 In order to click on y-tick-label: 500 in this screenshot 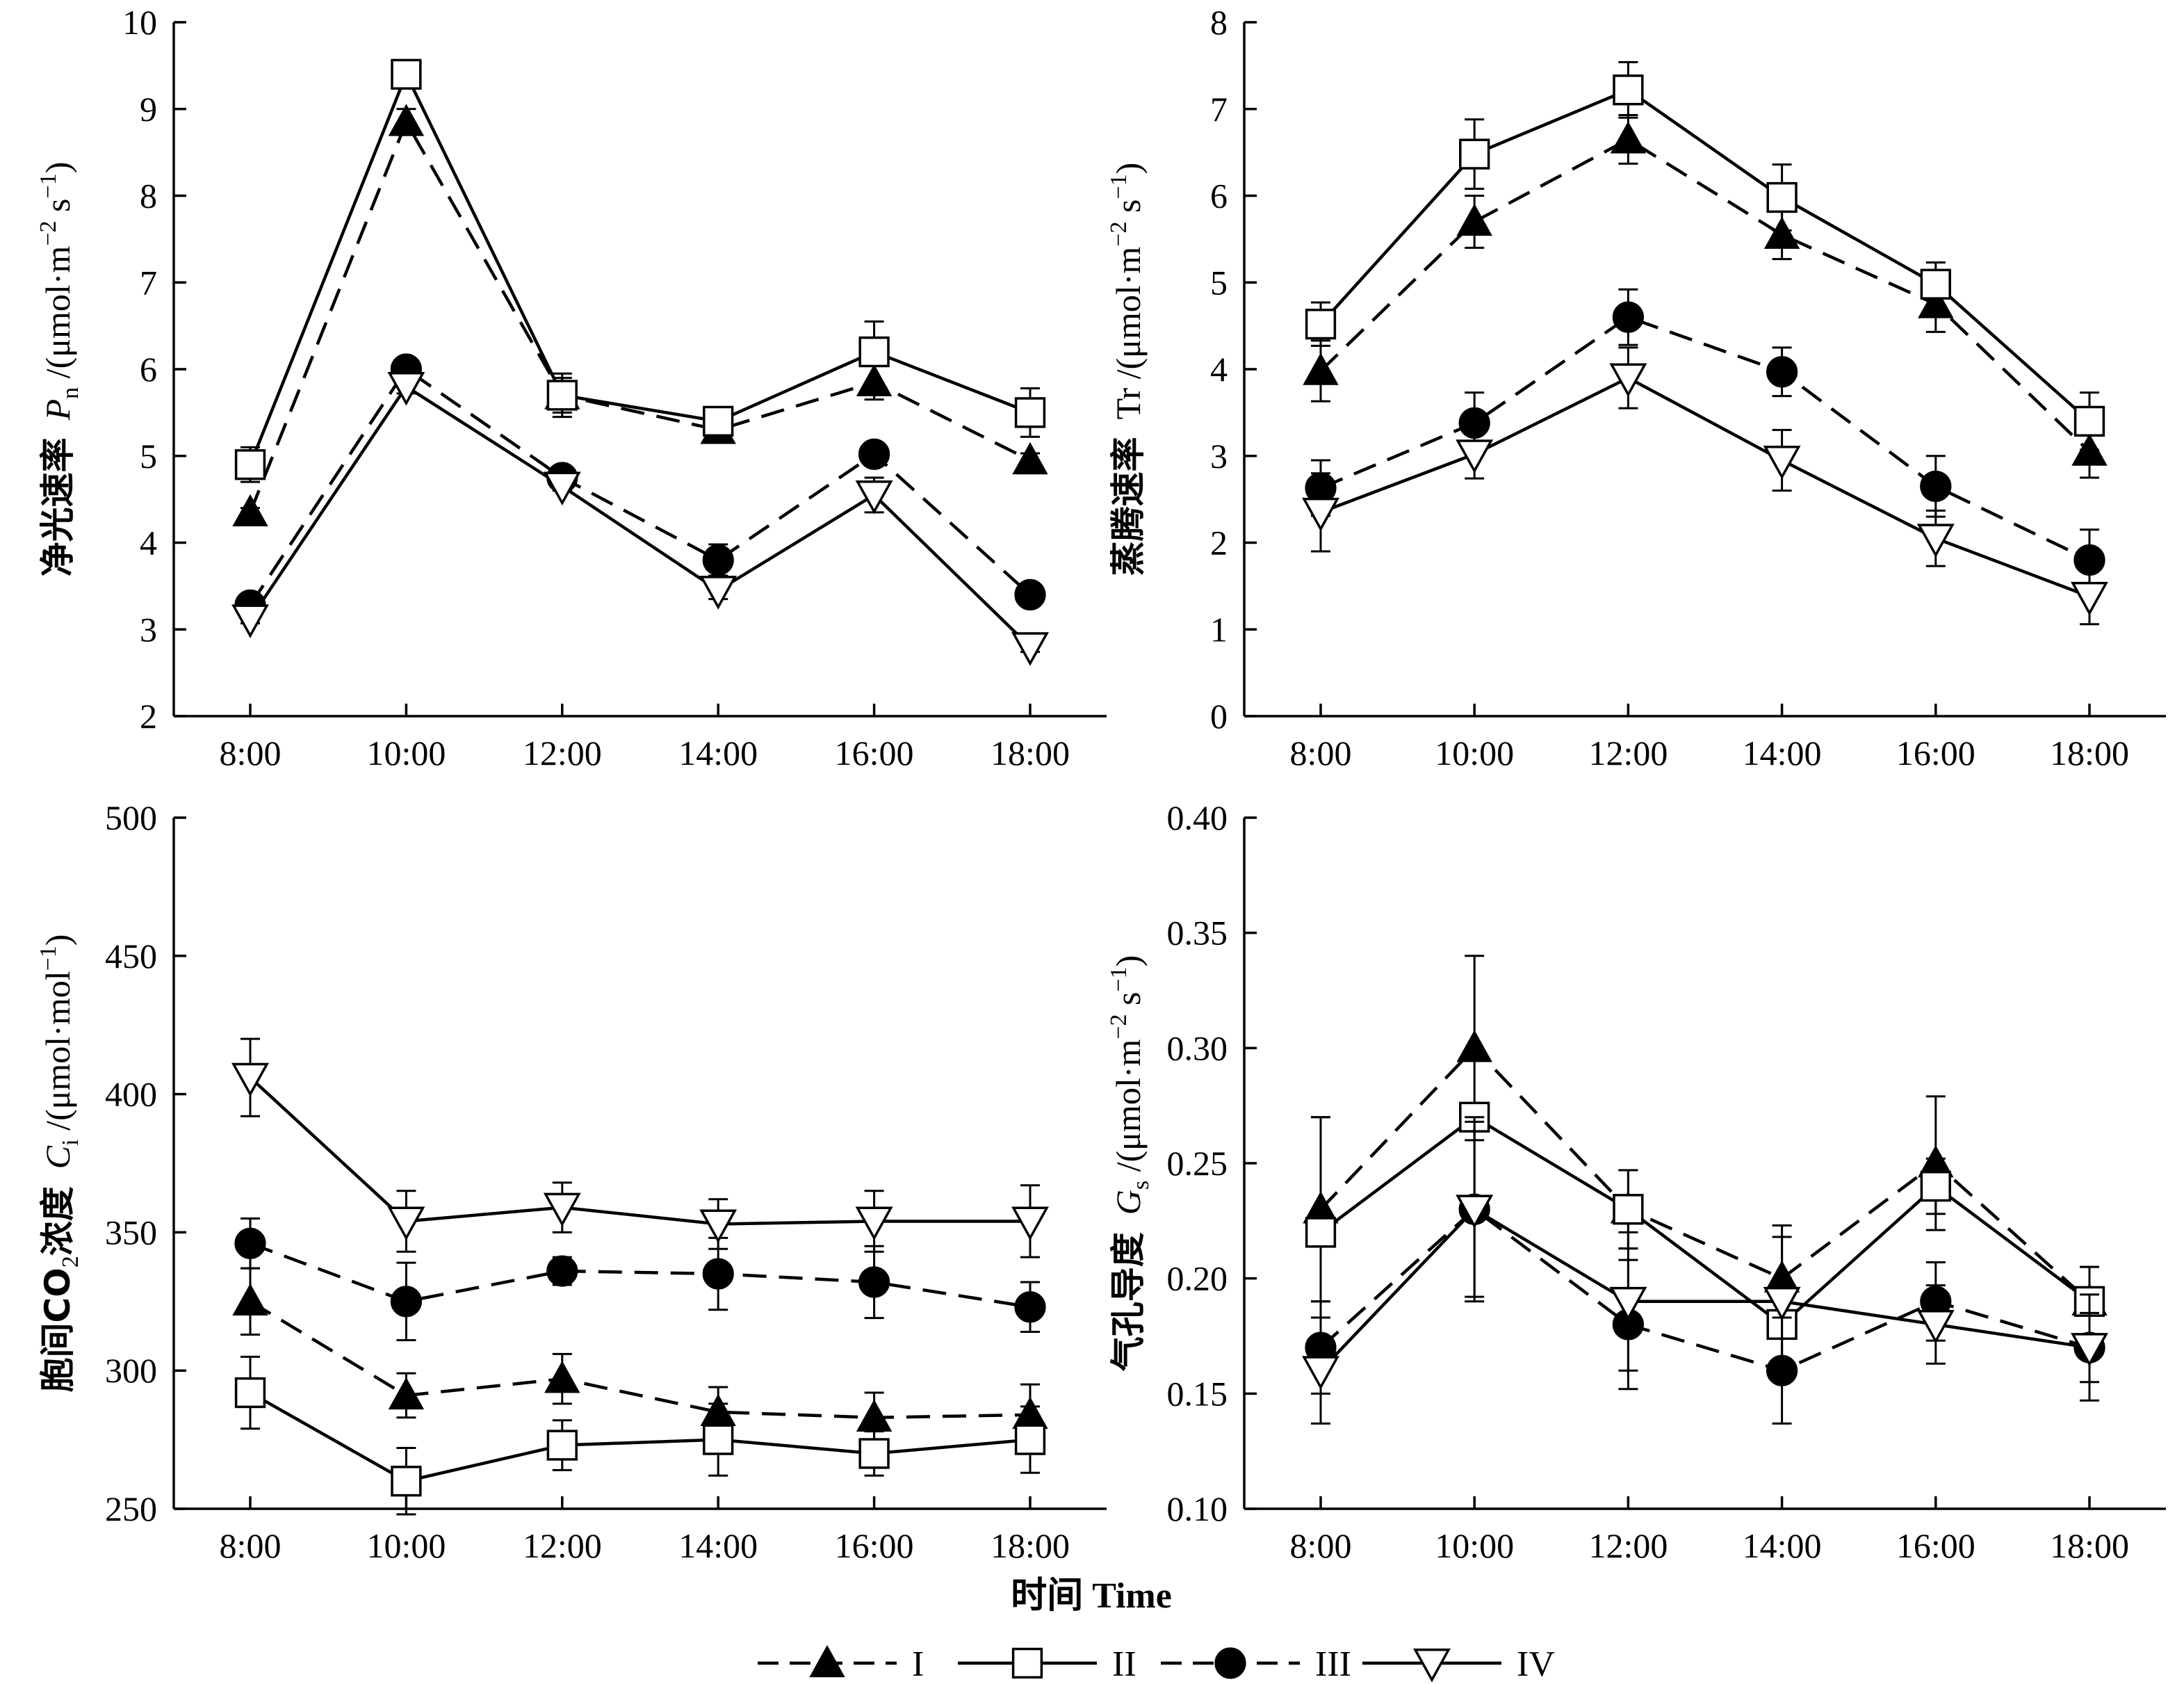, I will do `click(131, 817)`.